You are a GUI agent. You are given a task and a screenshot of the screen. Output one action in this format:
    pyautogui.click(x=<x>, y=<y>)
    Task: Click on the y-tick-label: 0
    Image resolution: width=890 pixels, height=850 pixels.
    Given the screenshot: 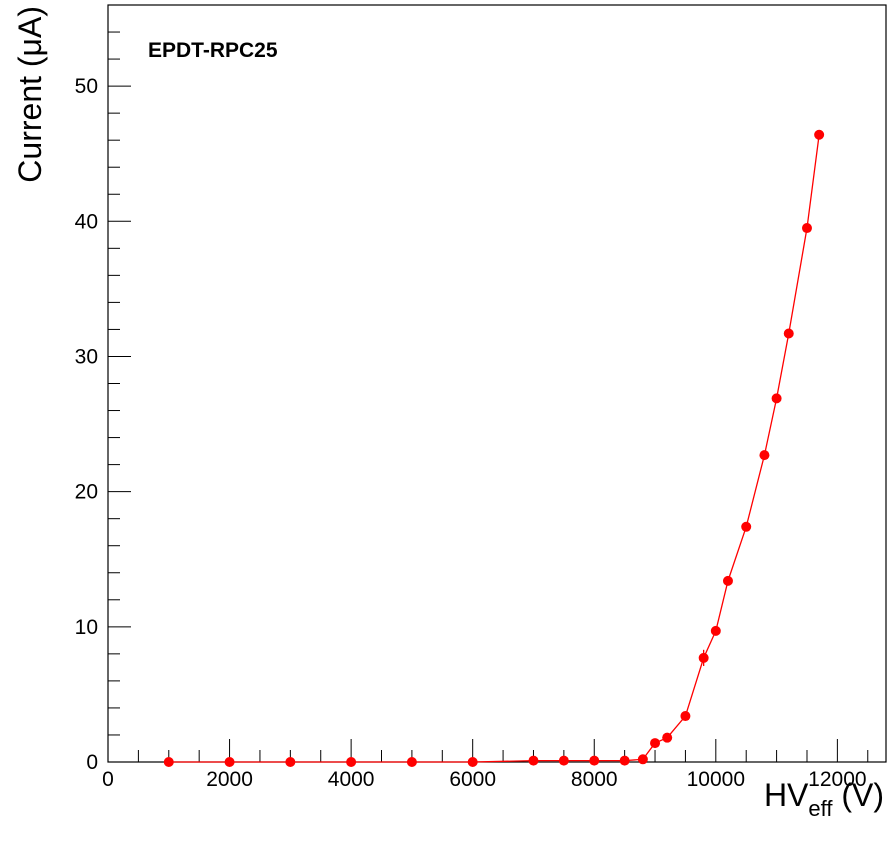 What is the action you would take?
    pyautogui.click(x=92, y=762)
    